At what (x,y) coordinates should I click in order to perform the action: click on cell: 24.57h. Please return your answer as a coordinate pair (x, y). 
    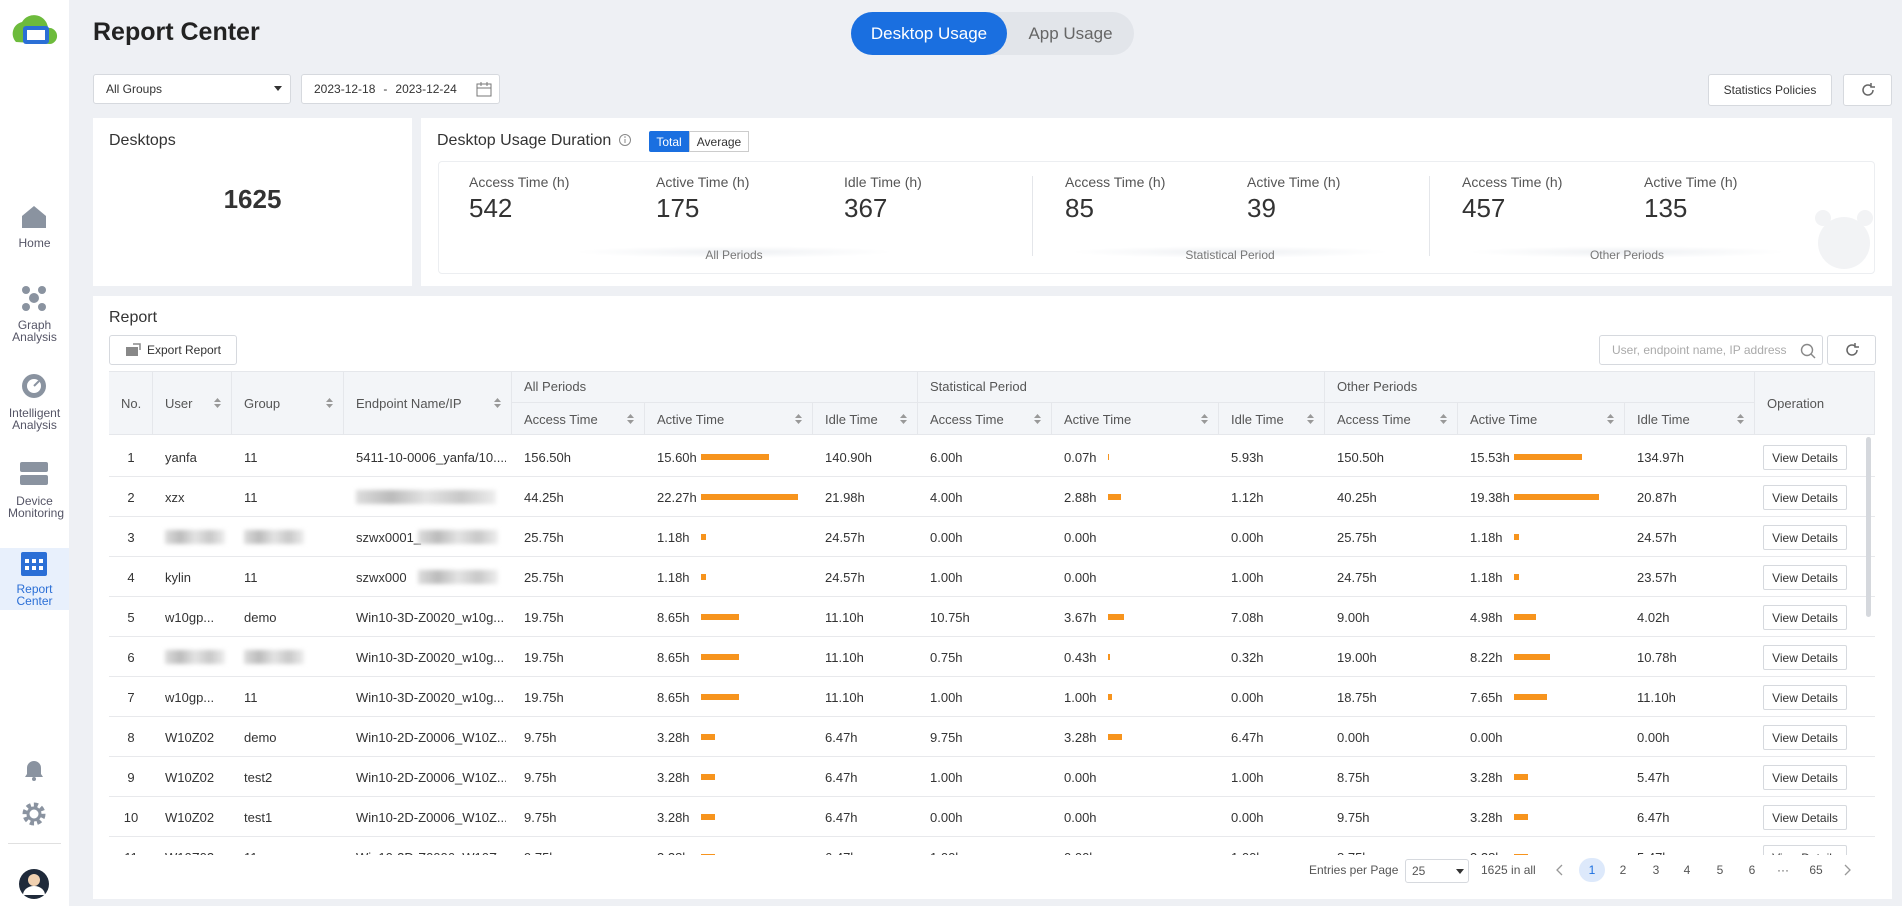
    Looking at the image, I should click on (868, 577).